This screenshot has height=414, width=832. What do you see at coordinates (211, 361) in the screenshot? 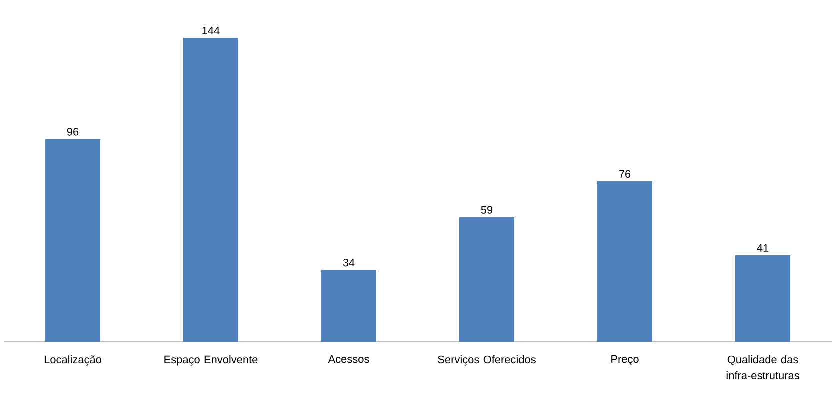
I see `x-tick-label: Espaço Envolvente` at bounding box center [211, 361].